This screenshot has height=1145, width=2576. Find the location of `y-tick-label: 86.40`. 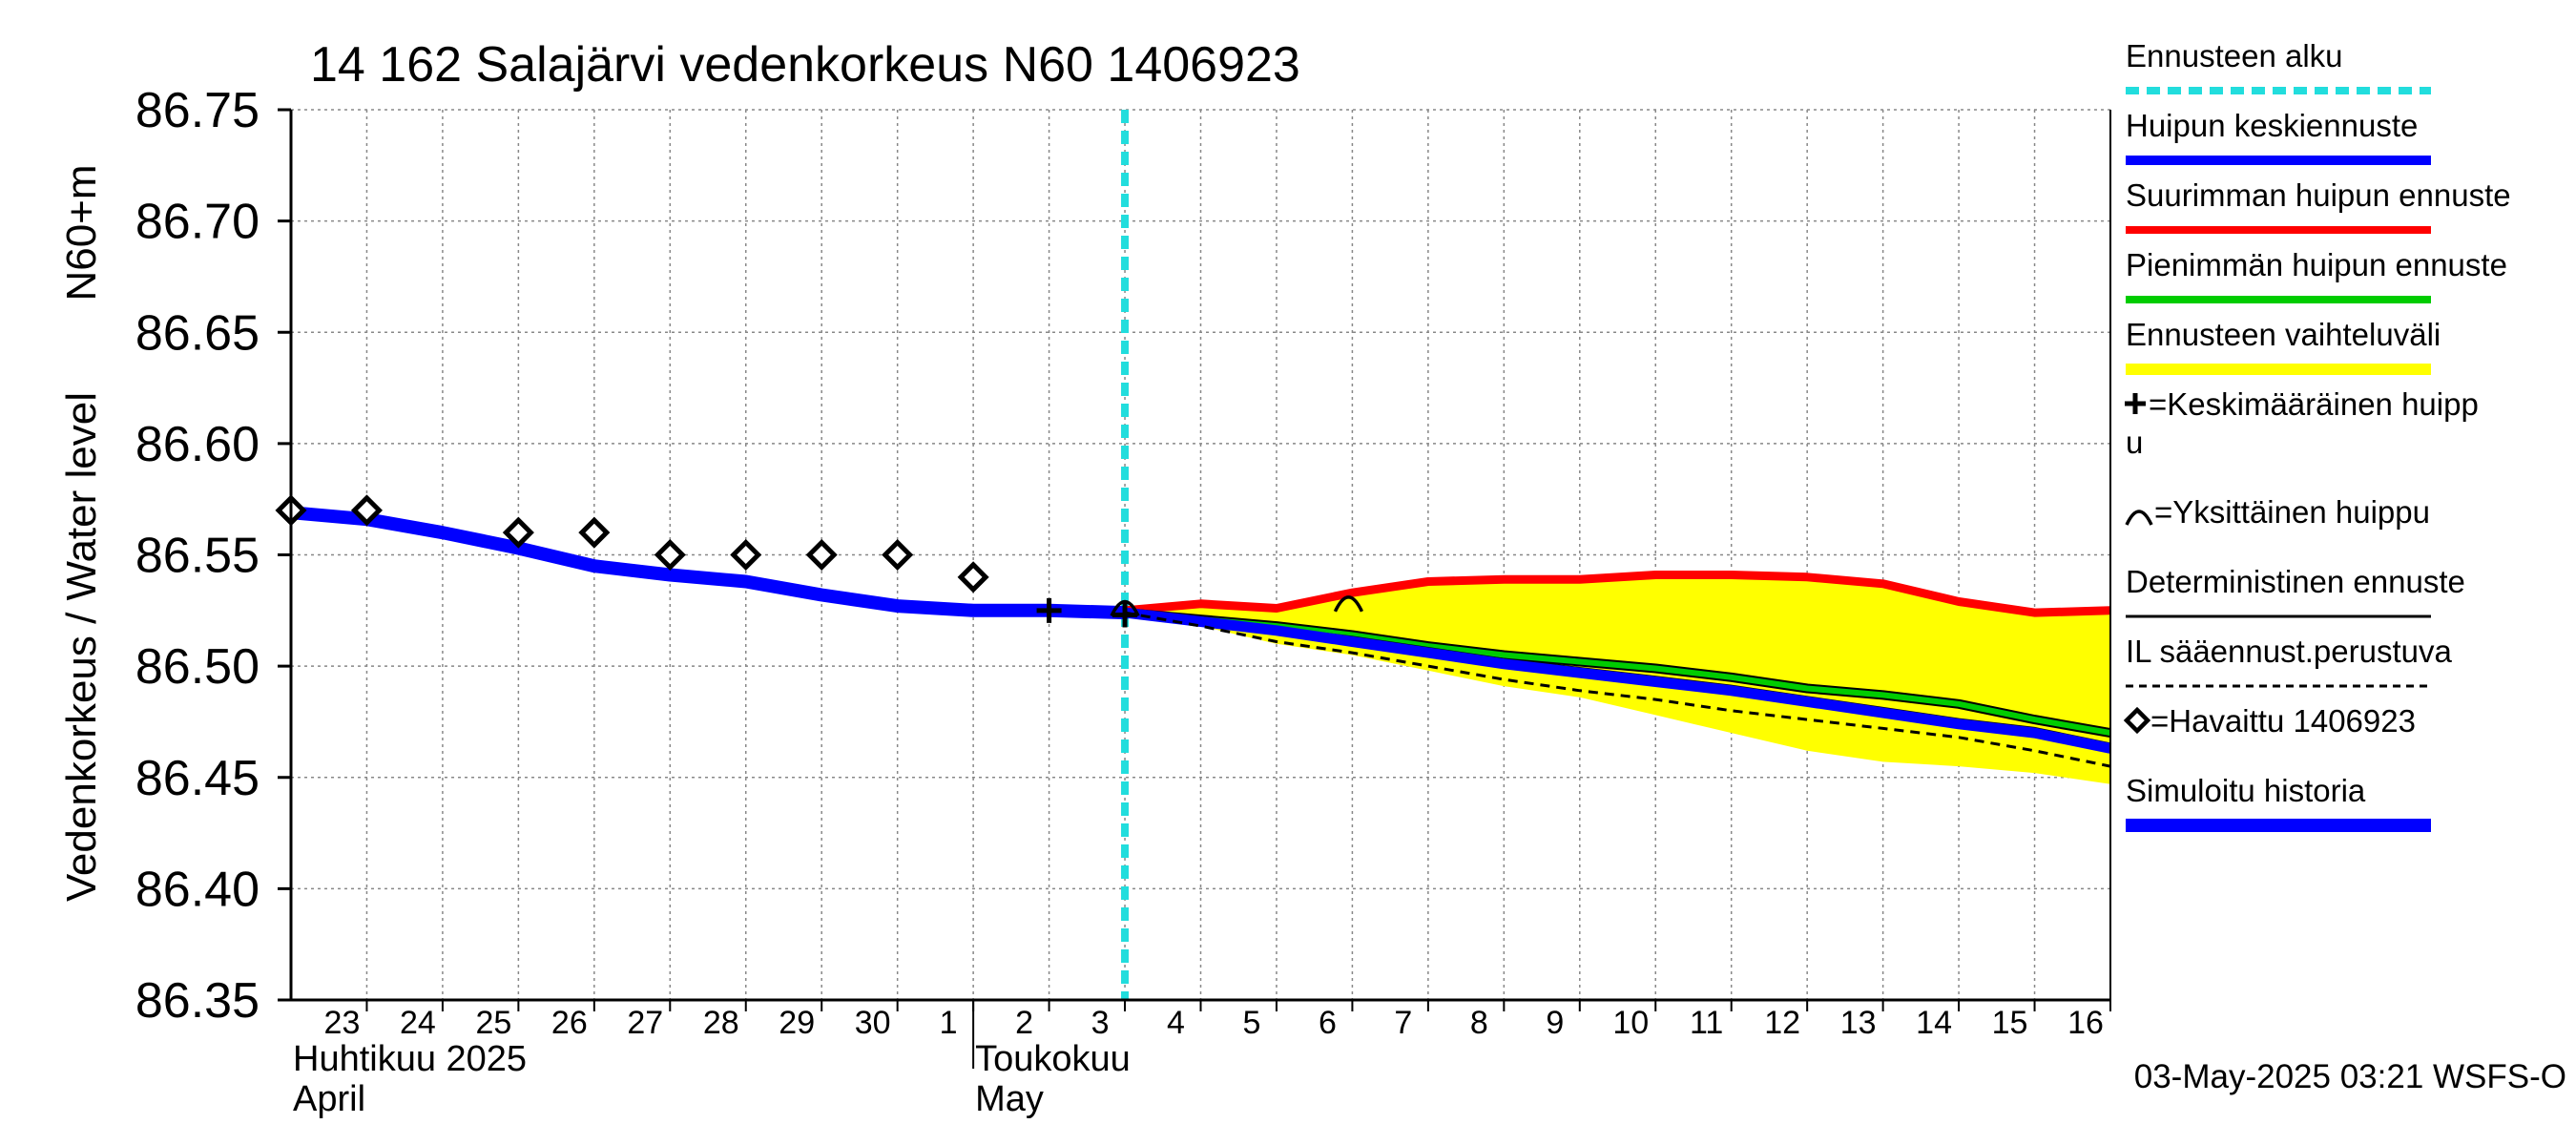

y-tick-label: 86.40 is located at coordinates (197, 890).